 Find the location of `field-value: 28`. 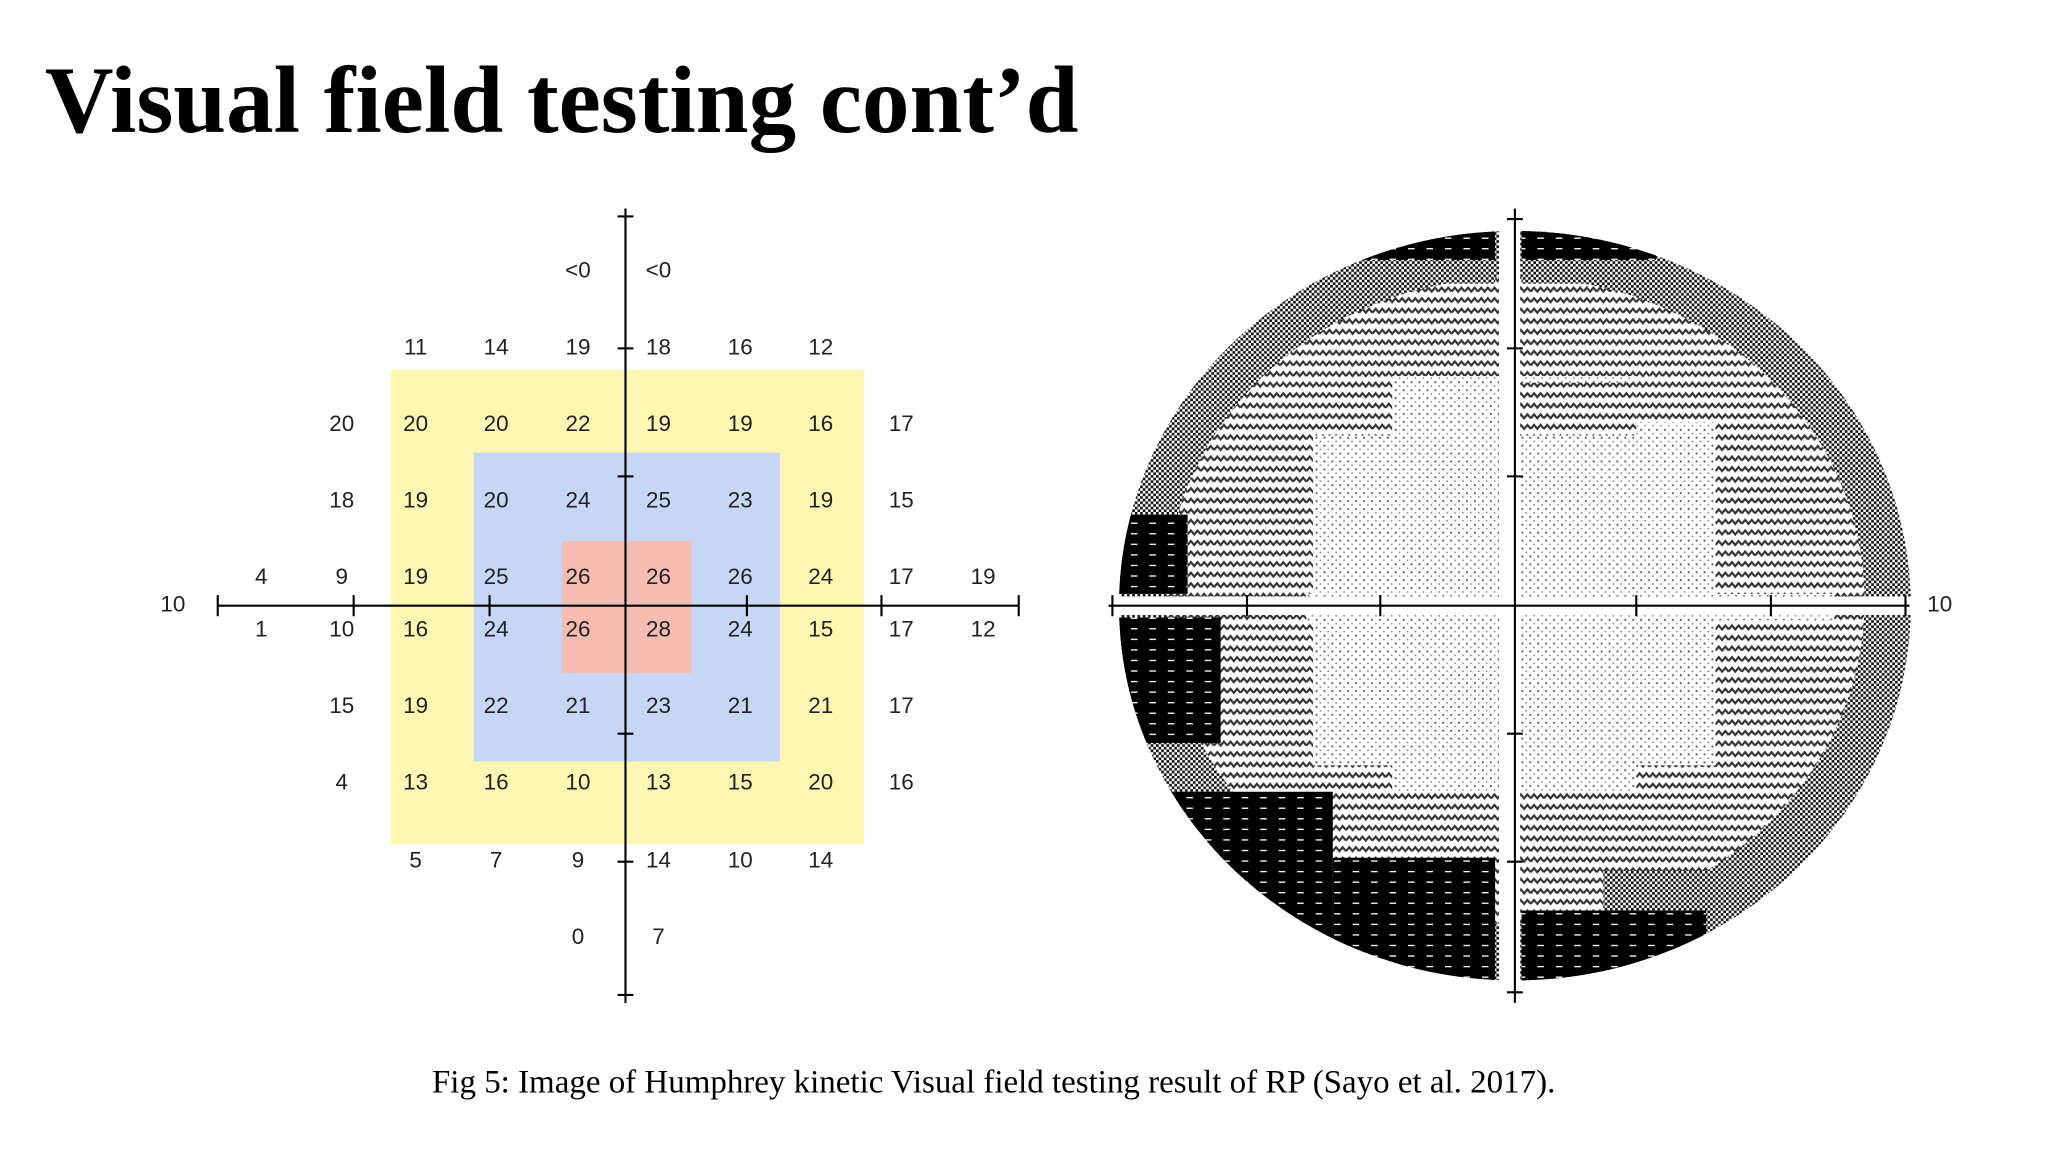

field-value: 28 is located at coordinates (658, 629).